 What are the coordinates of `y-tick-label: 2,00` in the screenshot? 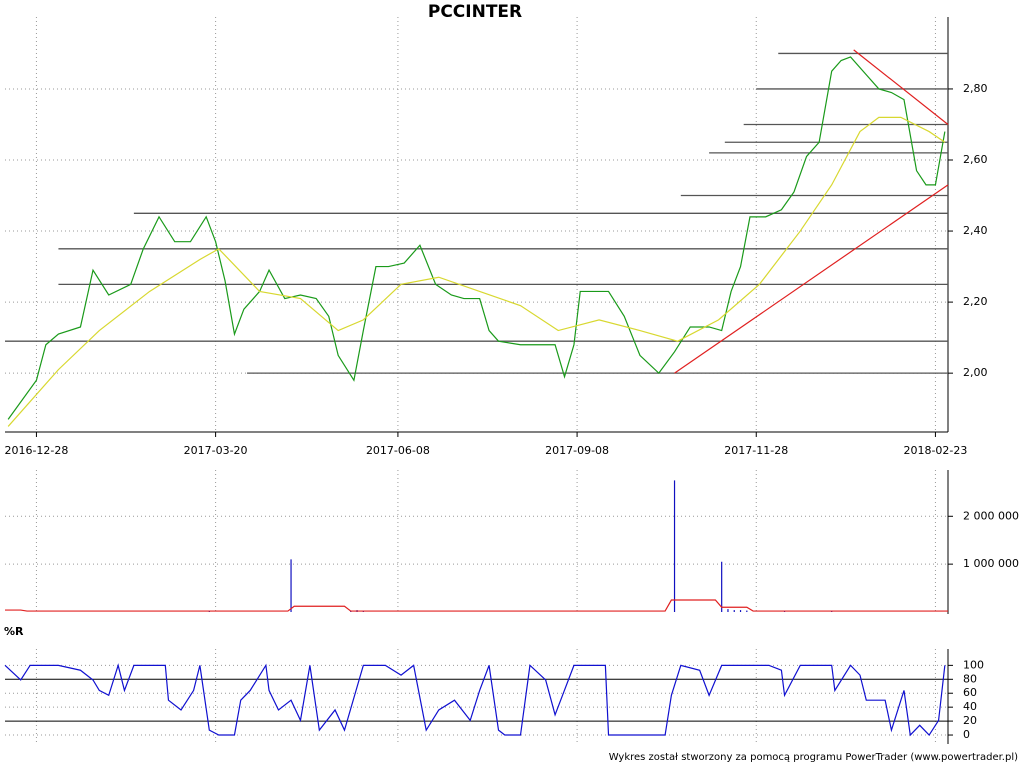 It's located at (975, 372).